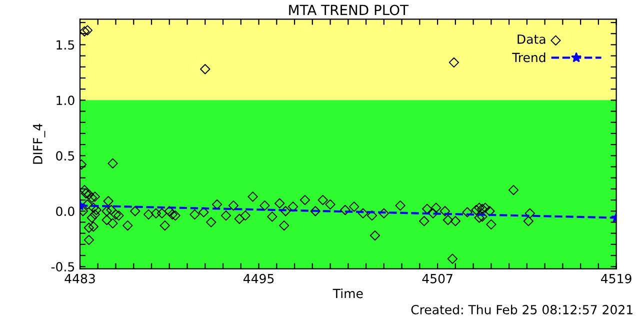 The image size is (640, 320). What do you see at coordinates (62, 267) in the screenshot?
I see `y-tick-label: -0.5` at bounding box center [62, 267].